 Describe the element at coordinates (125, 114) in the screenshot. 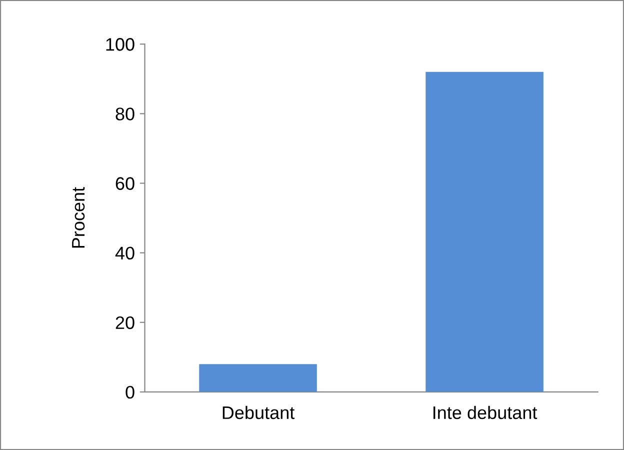

I see `y-tick-label: 80` at that location.